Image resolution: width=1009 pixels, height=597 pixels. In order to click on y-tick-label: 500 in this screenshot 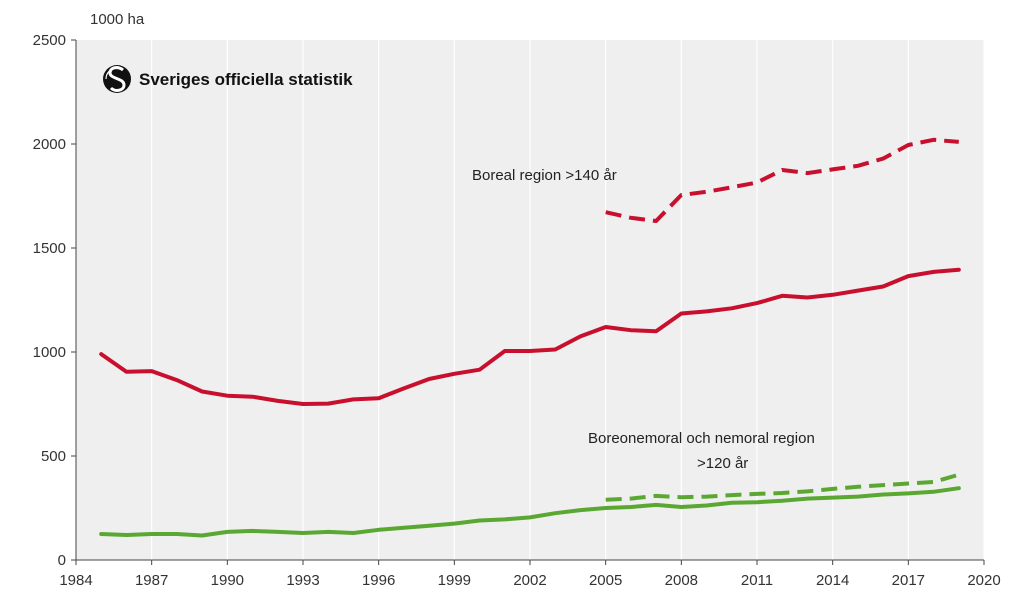, I will do `click(53, 456)`.